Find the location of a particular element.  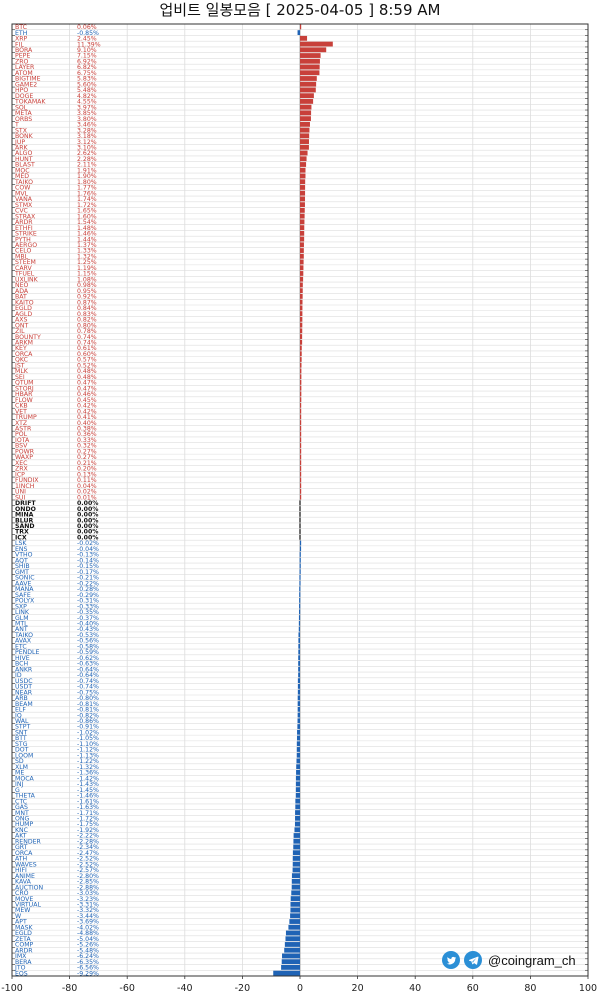

bar-bigtime is located at coordinates (308, 78).